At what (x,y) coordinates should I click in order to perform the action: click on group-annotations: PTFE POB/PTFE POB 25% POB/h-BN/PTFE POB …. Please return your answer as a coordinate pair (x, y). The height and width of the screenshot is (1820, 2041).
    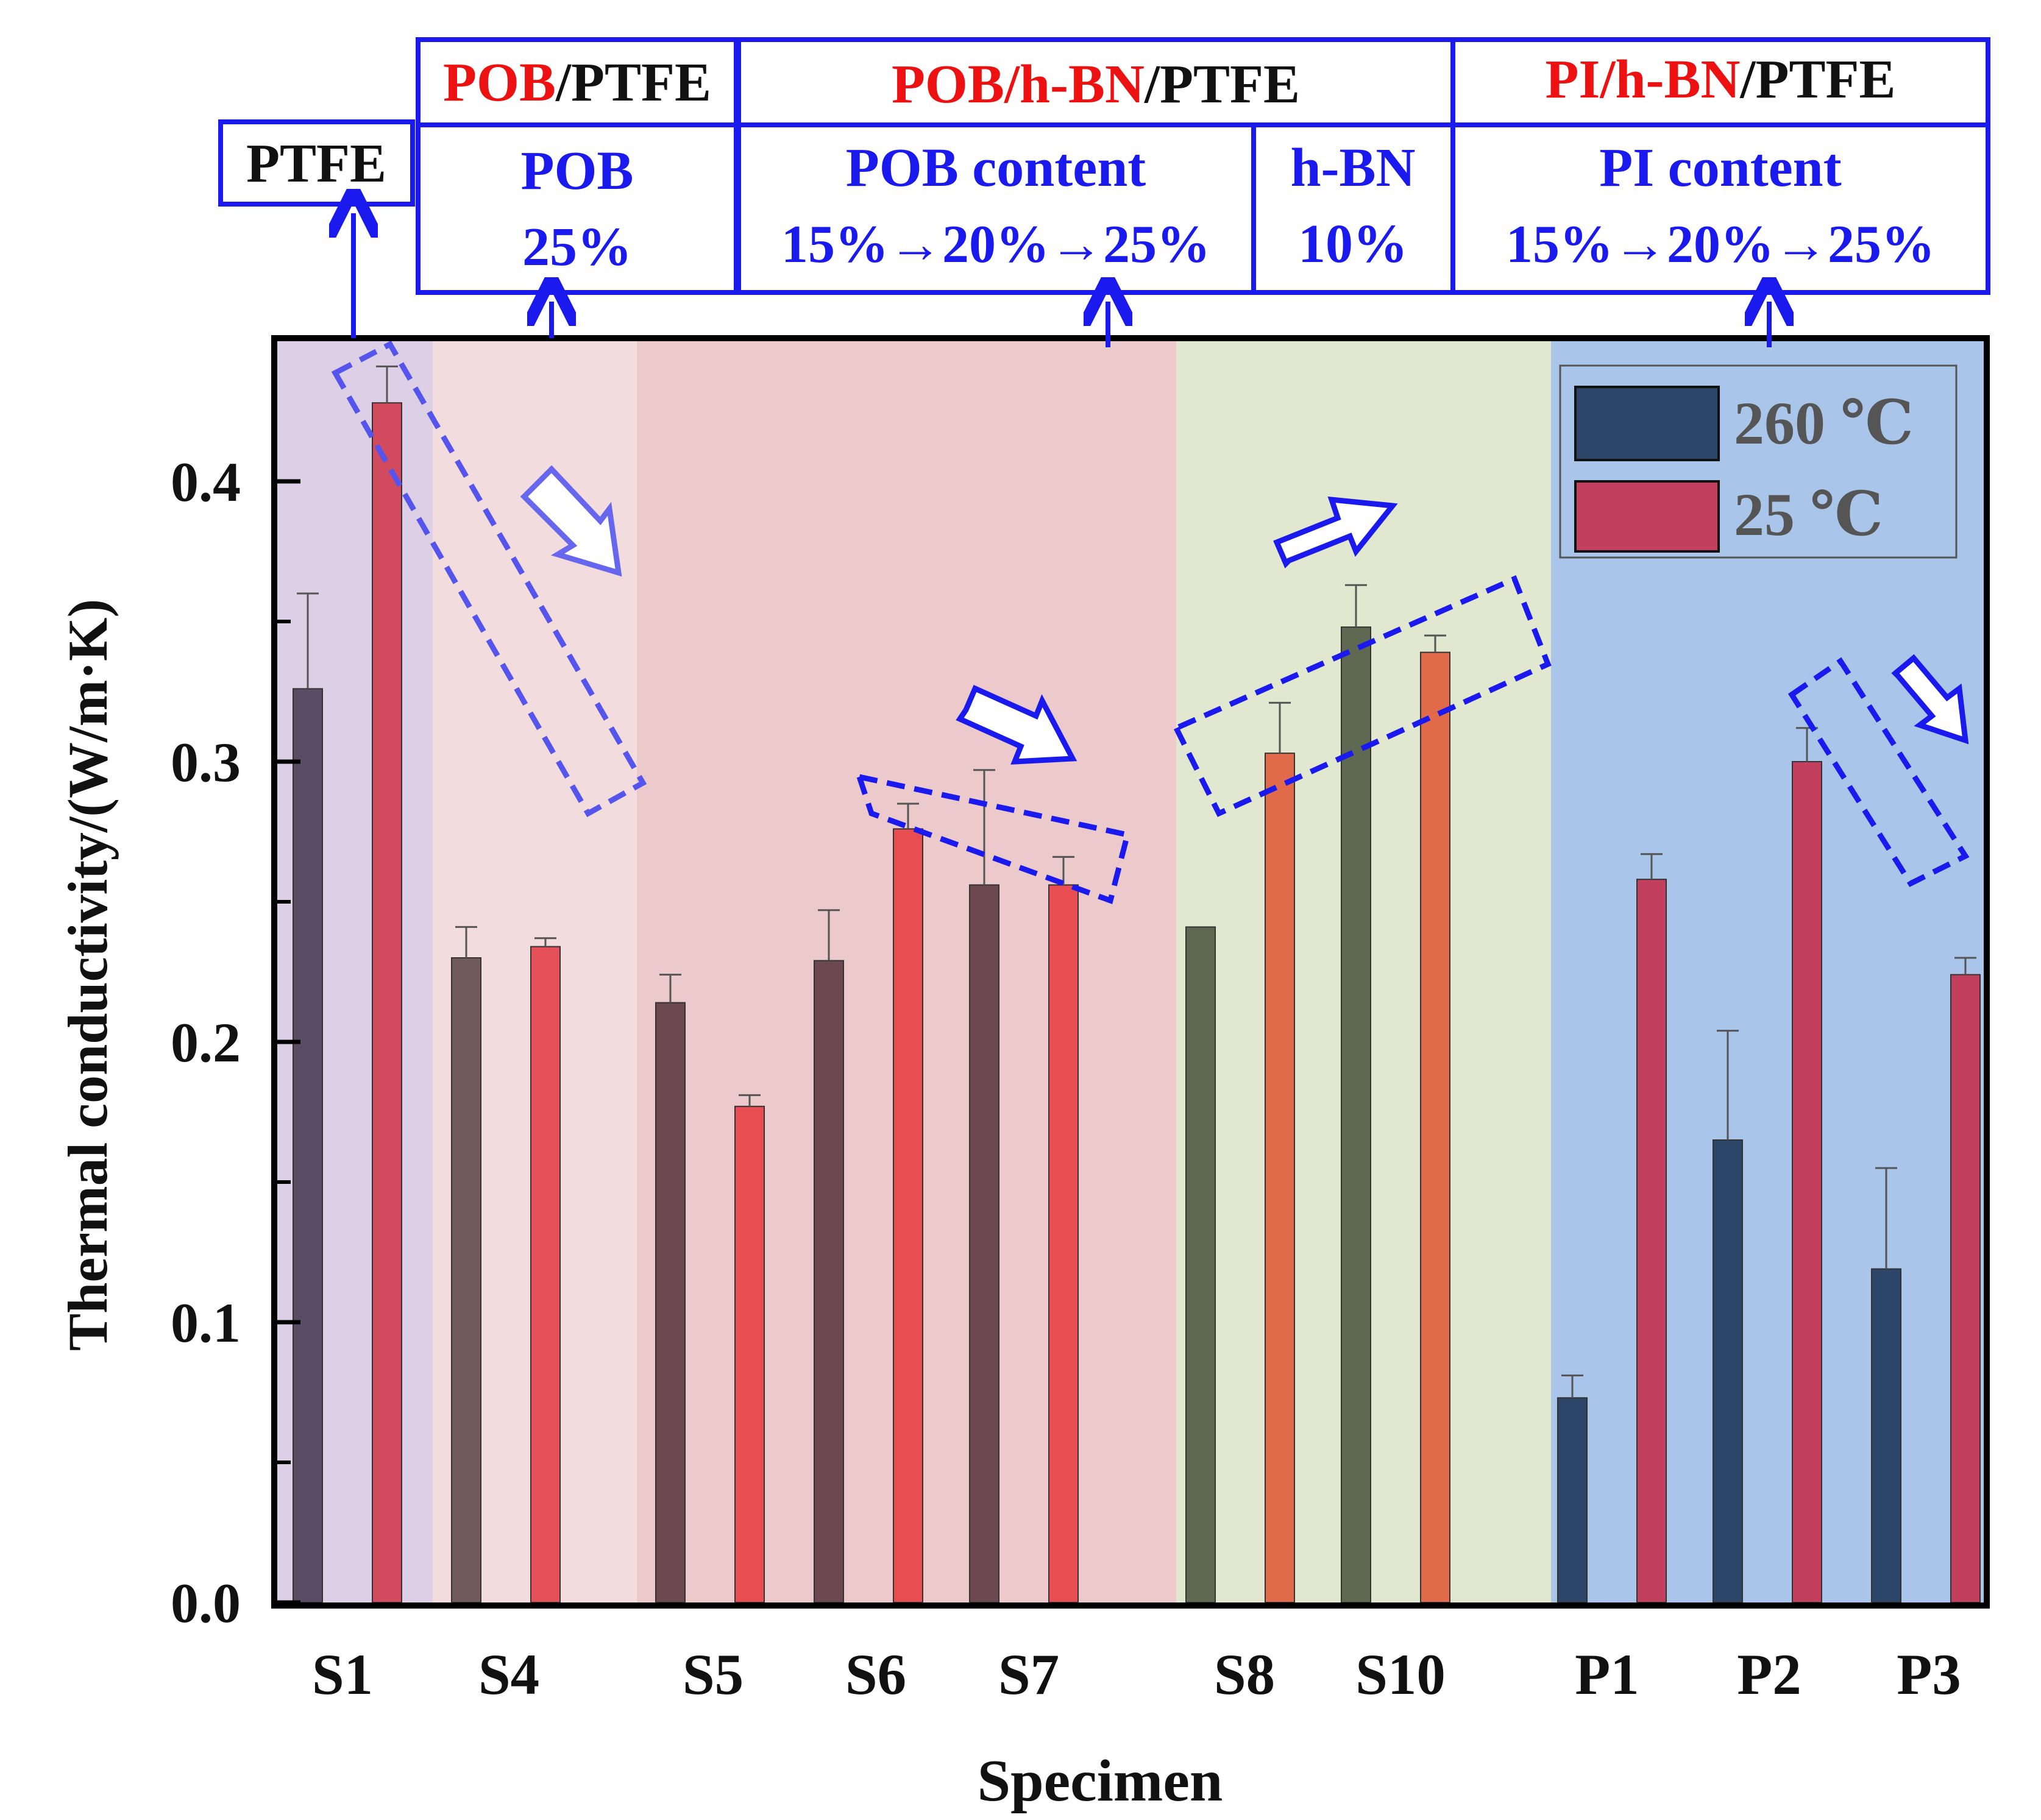
    Looking at the image, I should click on (1104, 166).